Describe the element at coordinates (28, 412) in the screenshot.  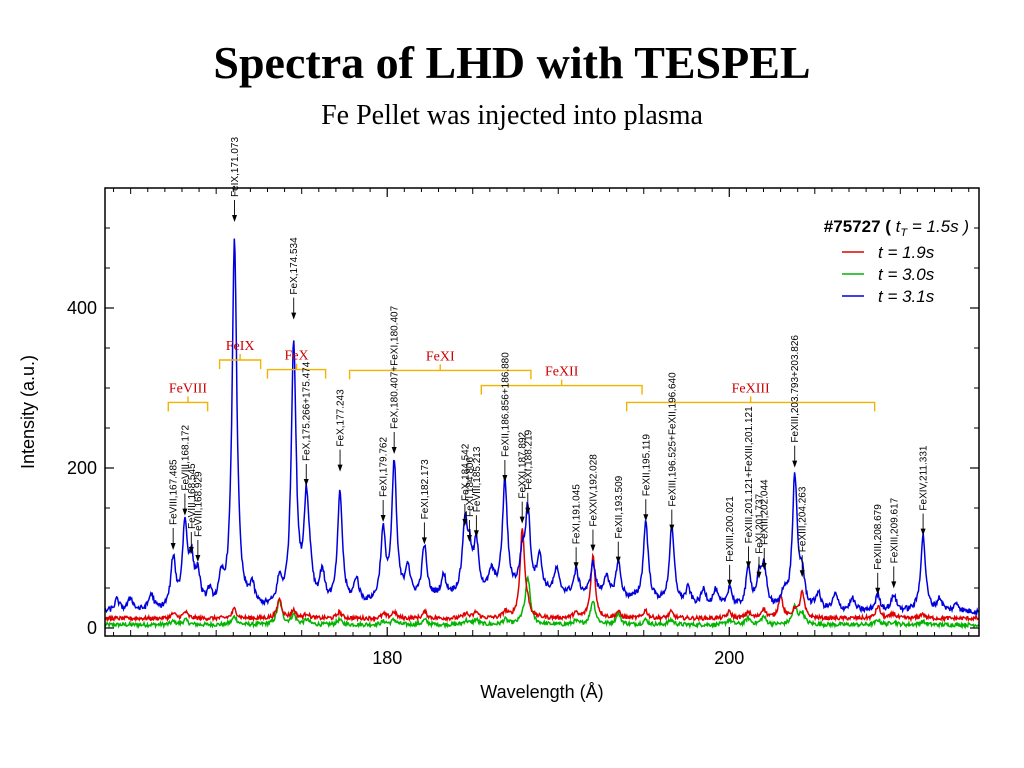
I see `y-axis-label: Intensity (a.u.)` at that location.